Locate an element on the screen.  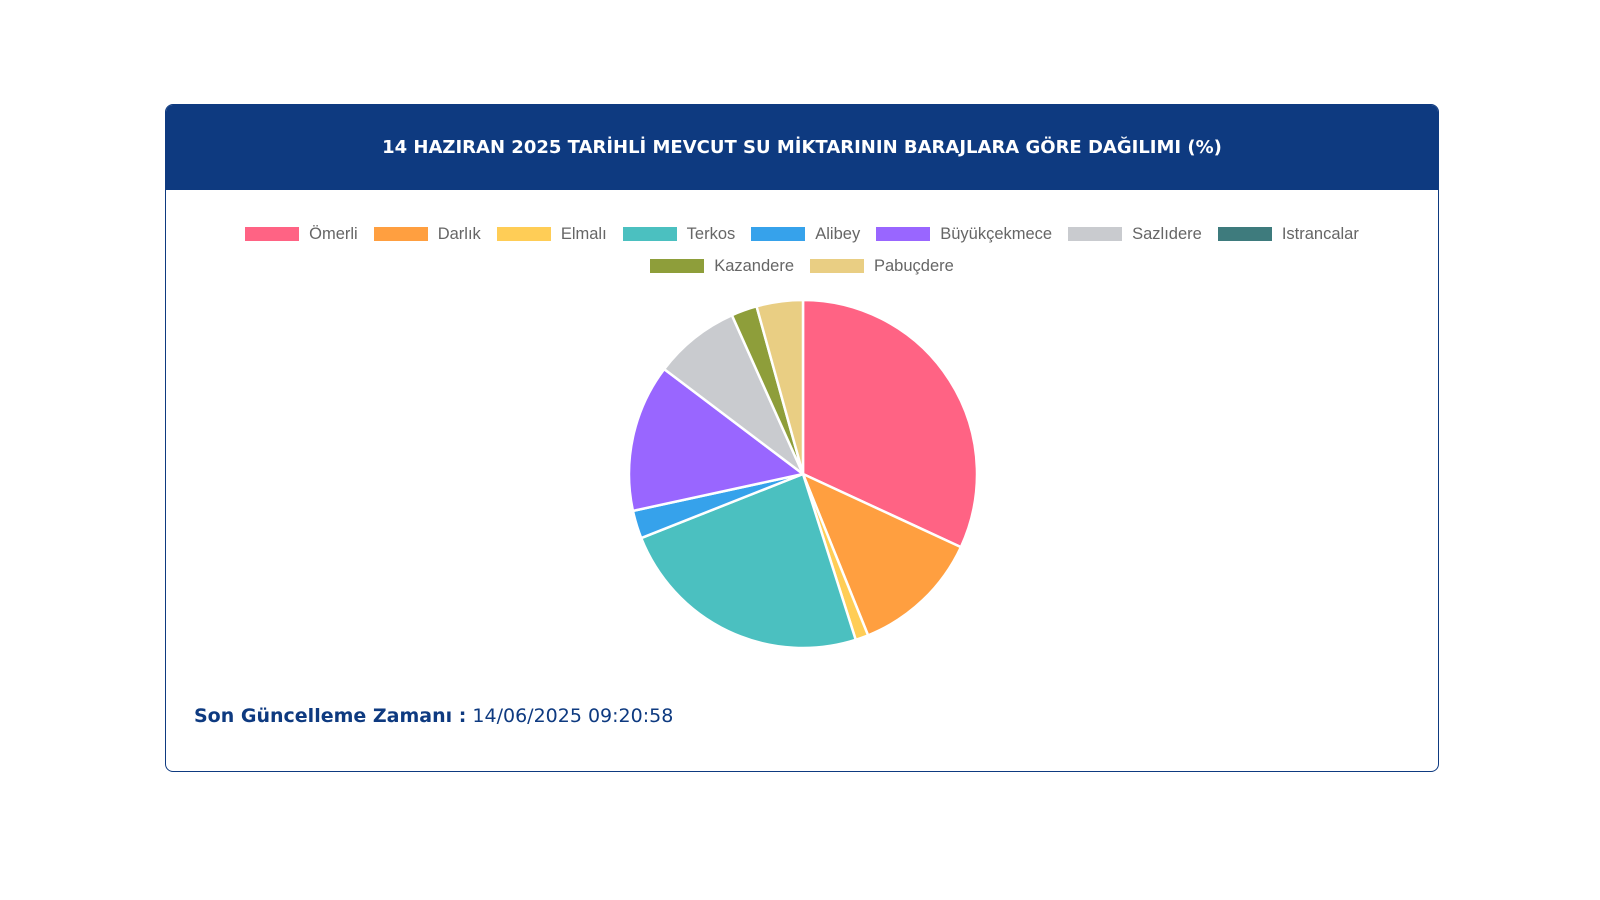
pie-chart is located at coordinates (803, 474).